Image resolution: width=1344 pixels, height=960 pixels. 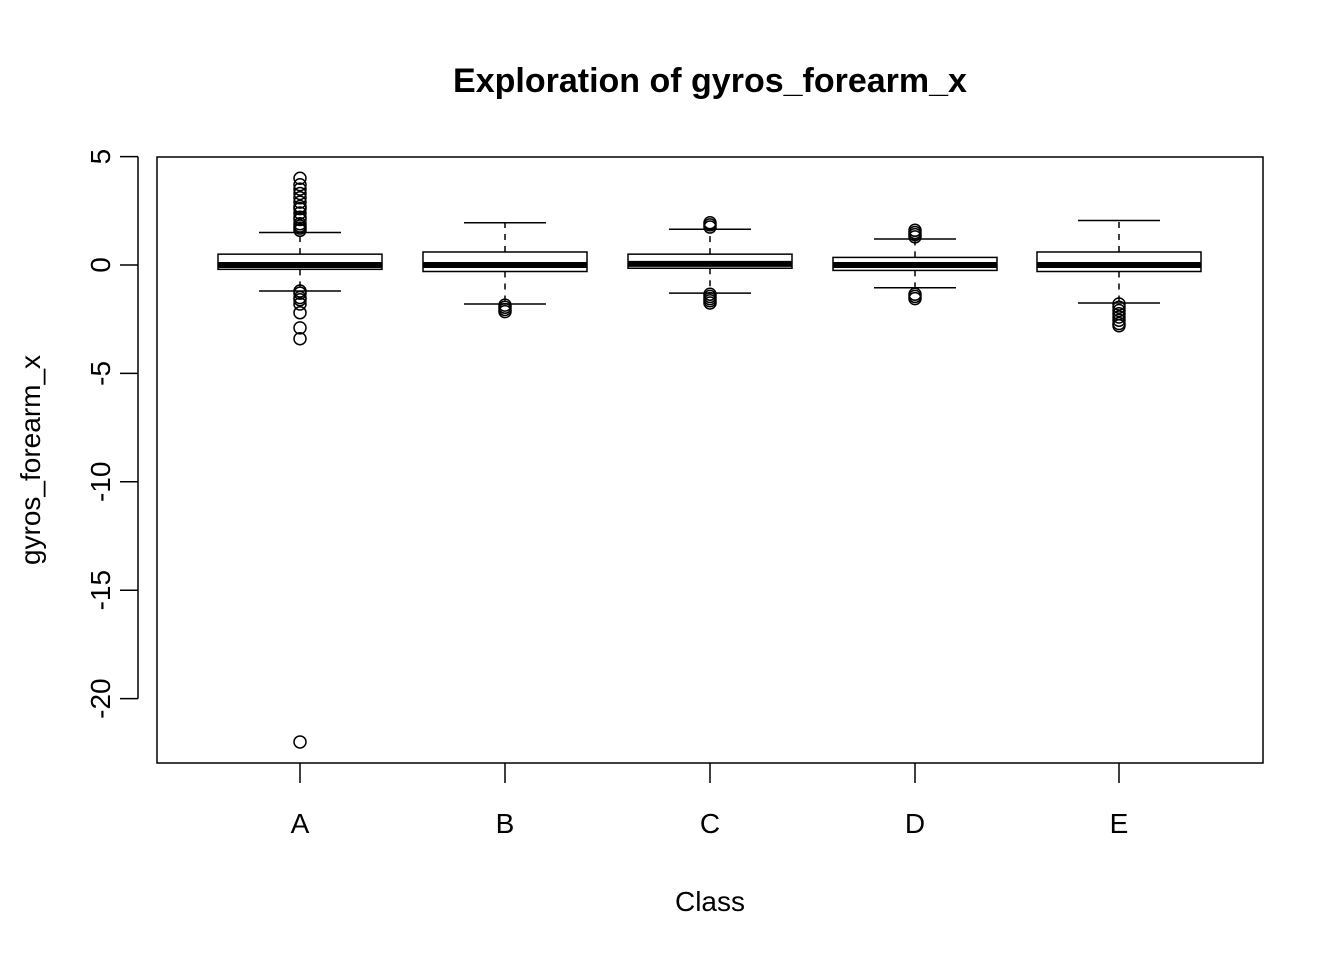 What do you see at coordinates (100, 265) in the screenshot?
I see `y-tick-label: 0` at bounding box center [100, 265].